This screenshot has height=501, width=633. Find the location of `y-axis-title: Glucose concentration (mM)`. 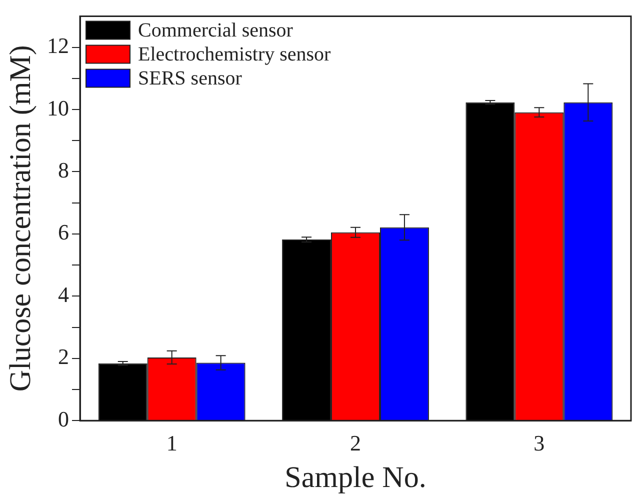

y-axis-title: Glucose concentration (mM) is located at coordinates (20, 218).